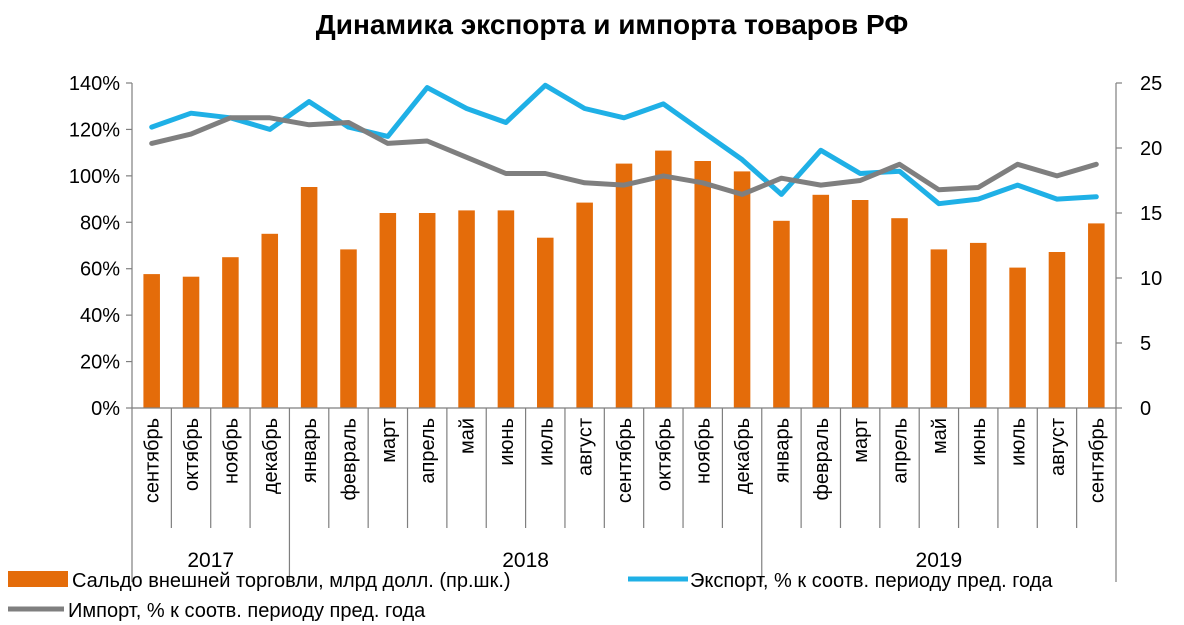 The height and width of the screenshot is (625, 1184). Describe the element at coordinates (1151, 84) in the screenshot. I see `right-tick-label: 25` at that location.